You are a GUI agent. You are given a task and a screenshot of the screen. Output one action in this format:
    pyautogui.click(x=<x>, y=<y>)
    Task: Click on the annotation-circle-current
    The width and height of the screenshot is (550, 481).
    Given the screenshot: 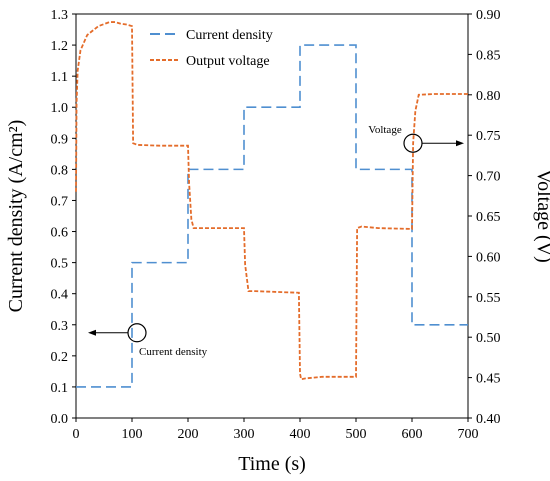 What is the action you would take?
    pyautogui.click(x=137, y=333)
    